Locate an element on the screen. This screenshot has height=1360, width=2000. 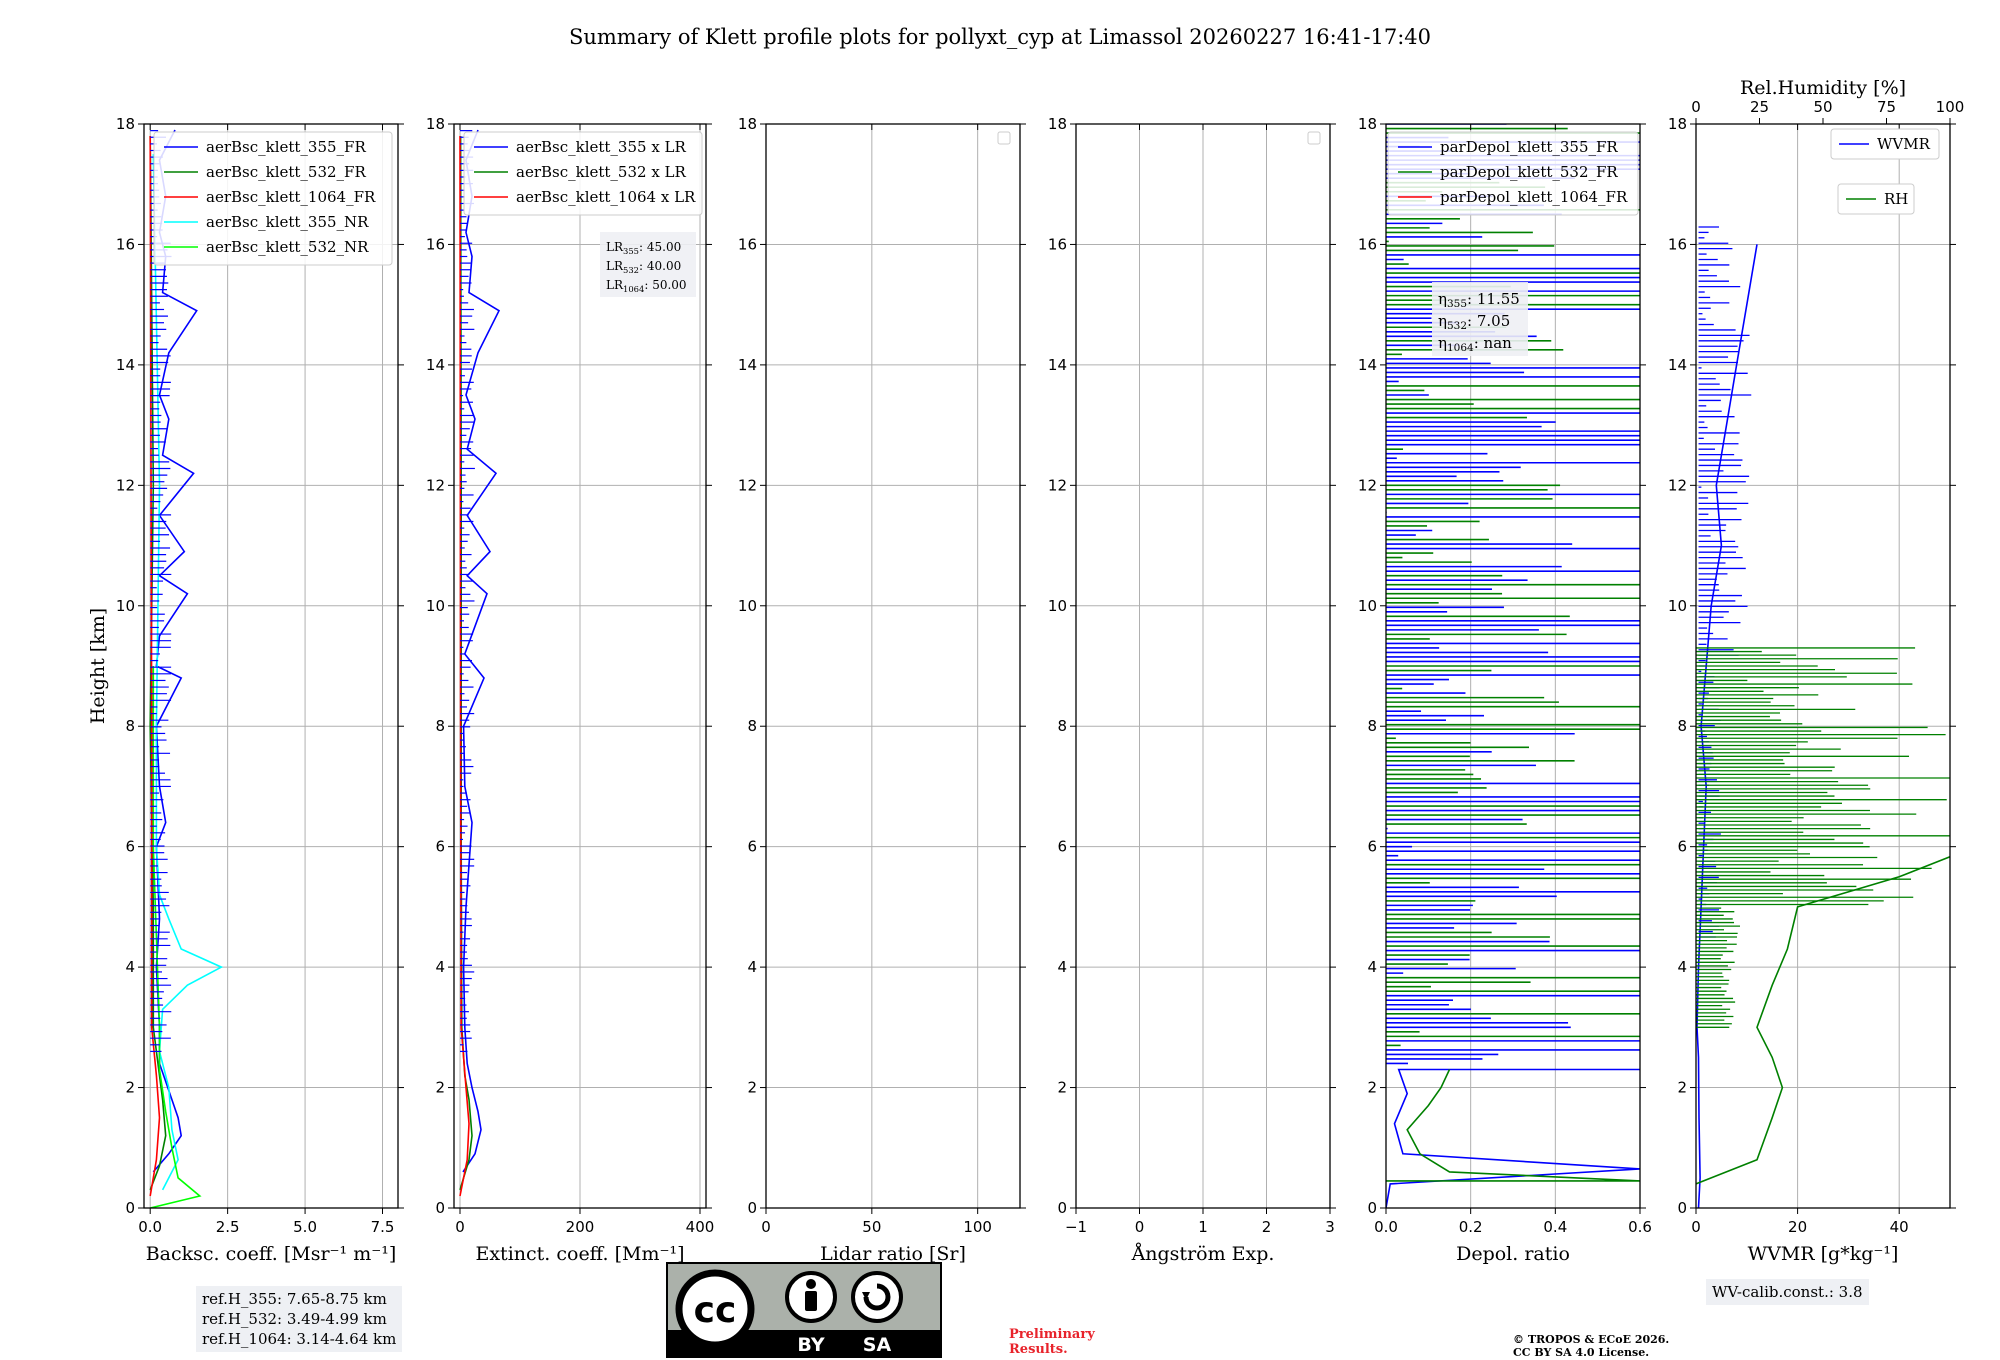
cc-by-label: BY is located at coordinates (810, 1345).